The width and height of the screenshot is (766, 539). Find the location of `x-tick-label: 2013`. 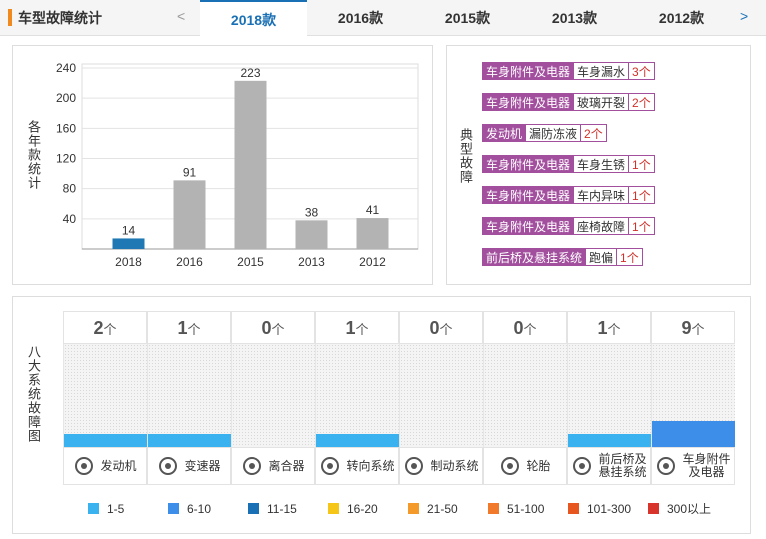

x-tick-label: 2013 is located at coordinates (311, 262).